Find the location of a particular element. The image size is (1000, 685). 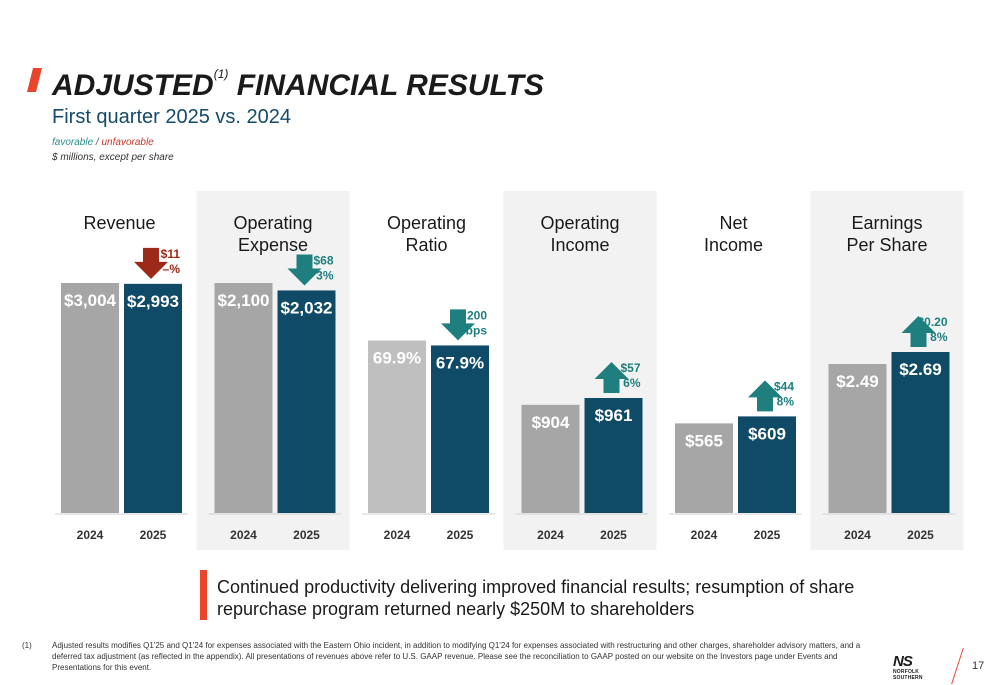

bar-value-label: $609 is located at coordinates (767, 433).